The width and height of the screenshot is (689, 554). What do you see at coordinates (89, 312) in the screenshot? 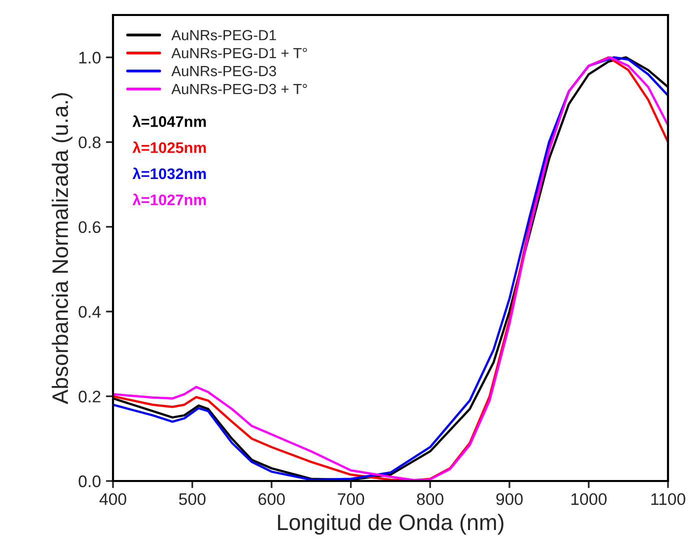
I see `y-tick-label: 0.4` at bounding box center [89, 312].